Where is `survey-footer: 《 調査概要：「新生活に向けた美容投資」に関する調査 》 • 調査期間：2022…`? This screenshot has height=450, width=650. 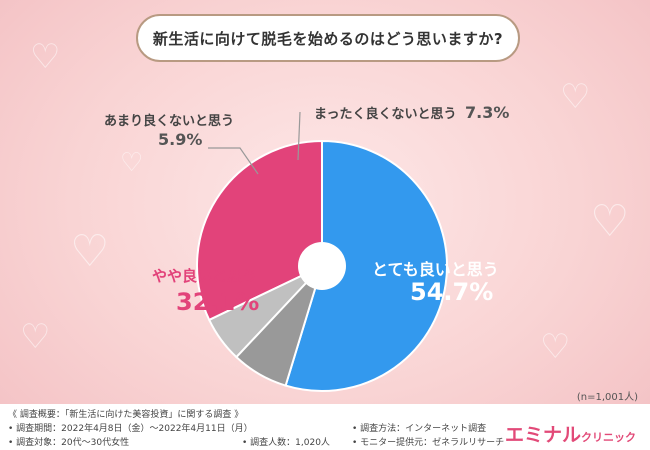
survey-footer: 《 調査概要：「新生活に向けた美容投資」に関する調査 》 • 調査期間：2022… is located at coordinates (325, 427).